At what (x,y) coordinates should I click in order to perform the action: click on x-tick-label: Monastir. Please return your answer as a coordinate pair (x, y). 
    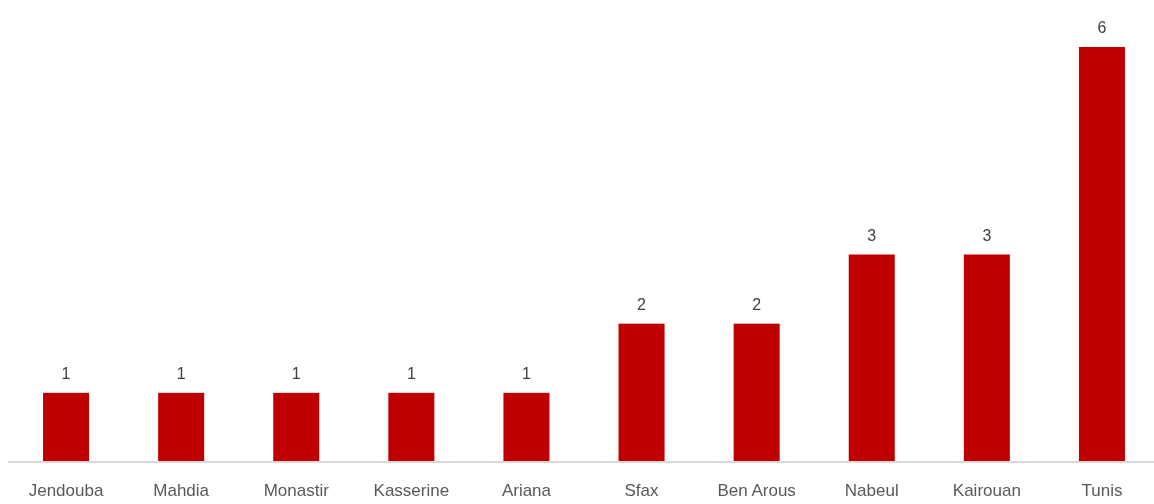
    Looking at the image, I should click on (296, 491).